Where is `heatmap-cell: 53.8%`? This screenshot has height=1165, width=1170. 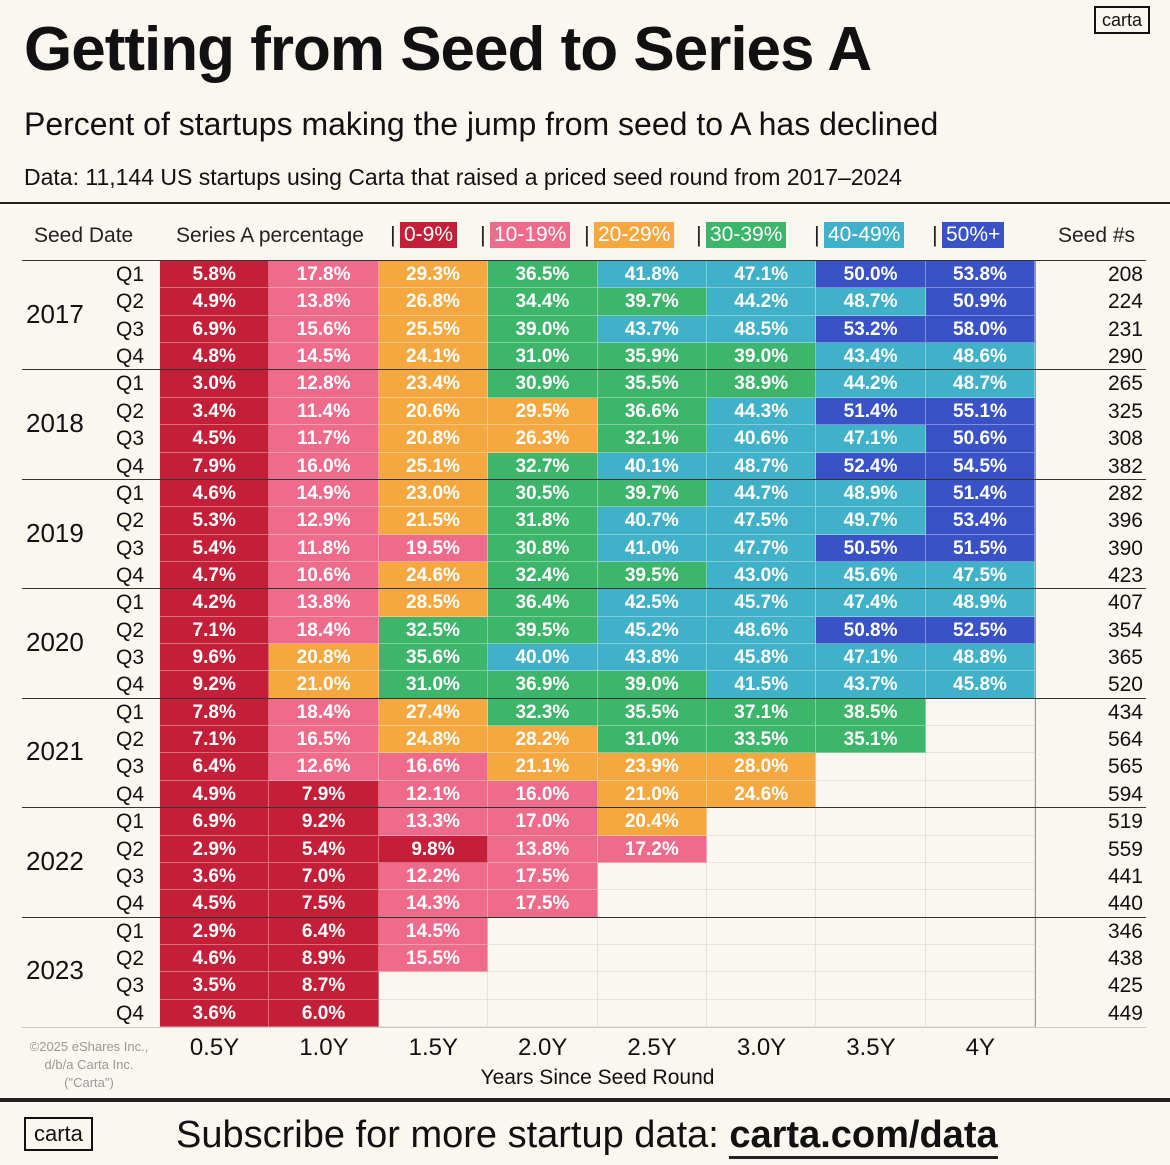
heatmap-cell: 53.8% is located at coordinates (980, 275).